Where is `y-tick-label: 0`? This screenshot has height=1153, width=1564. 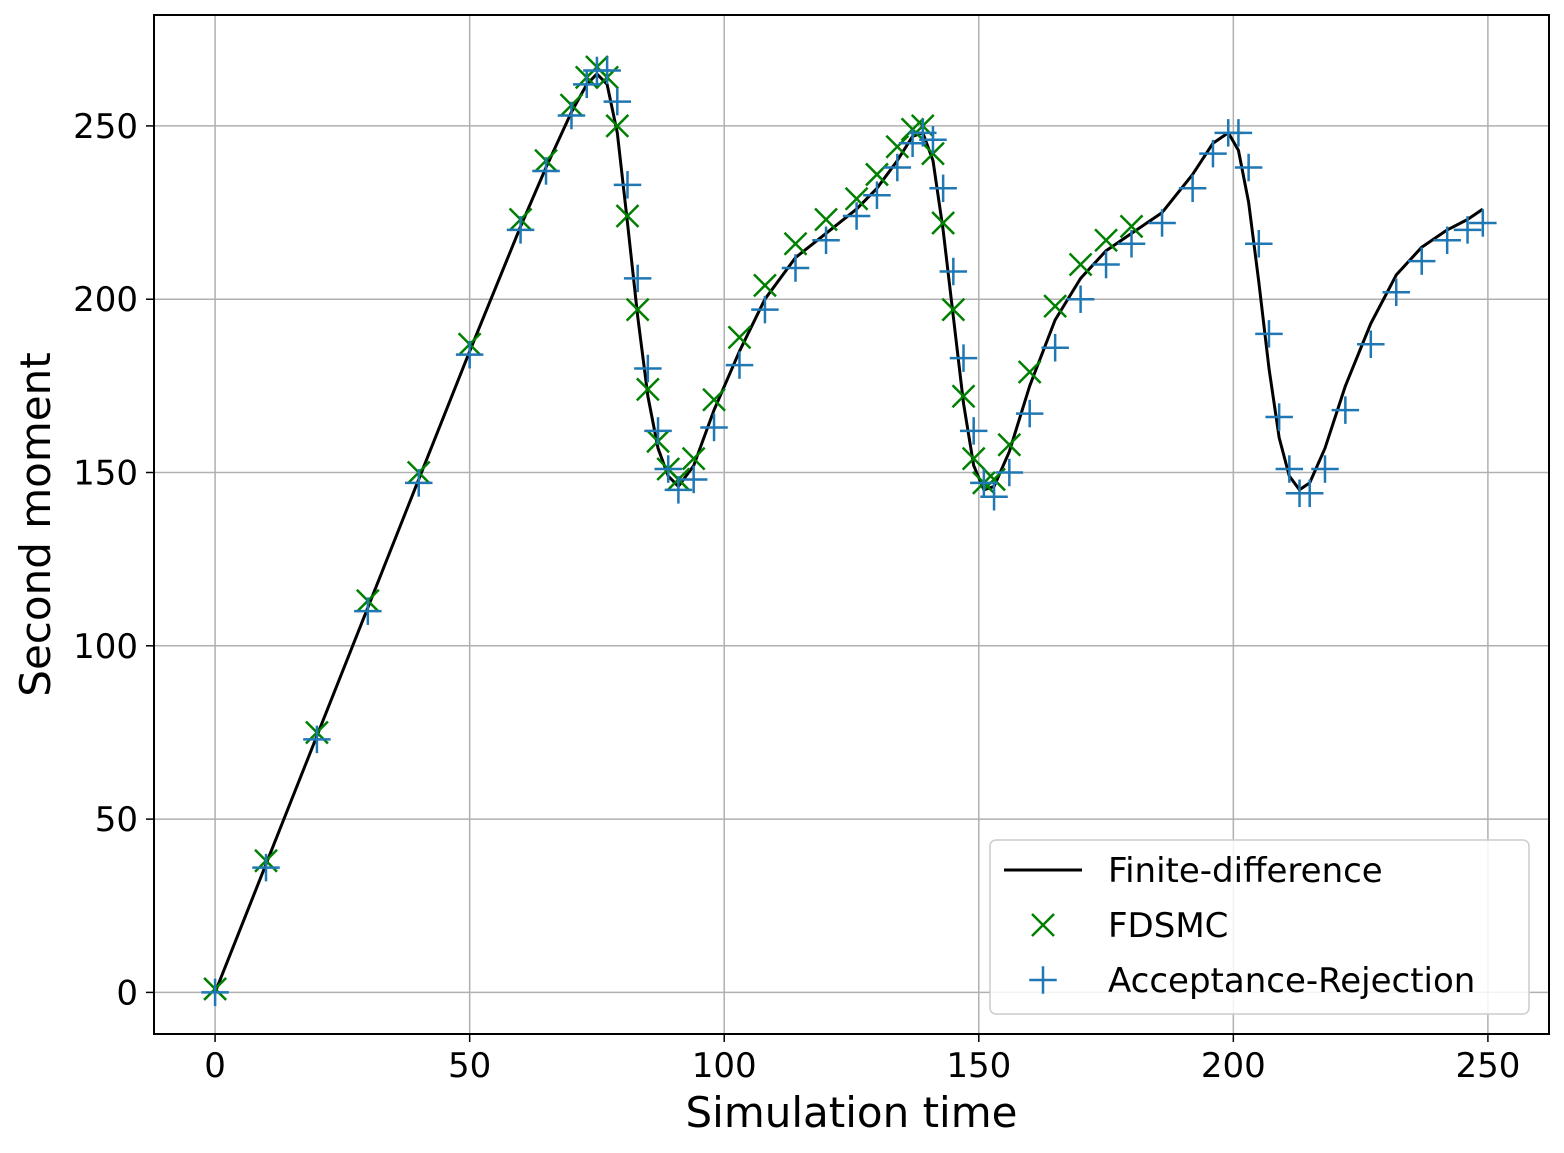
y-tick-label: 0 is located at coordinates (127, 993).